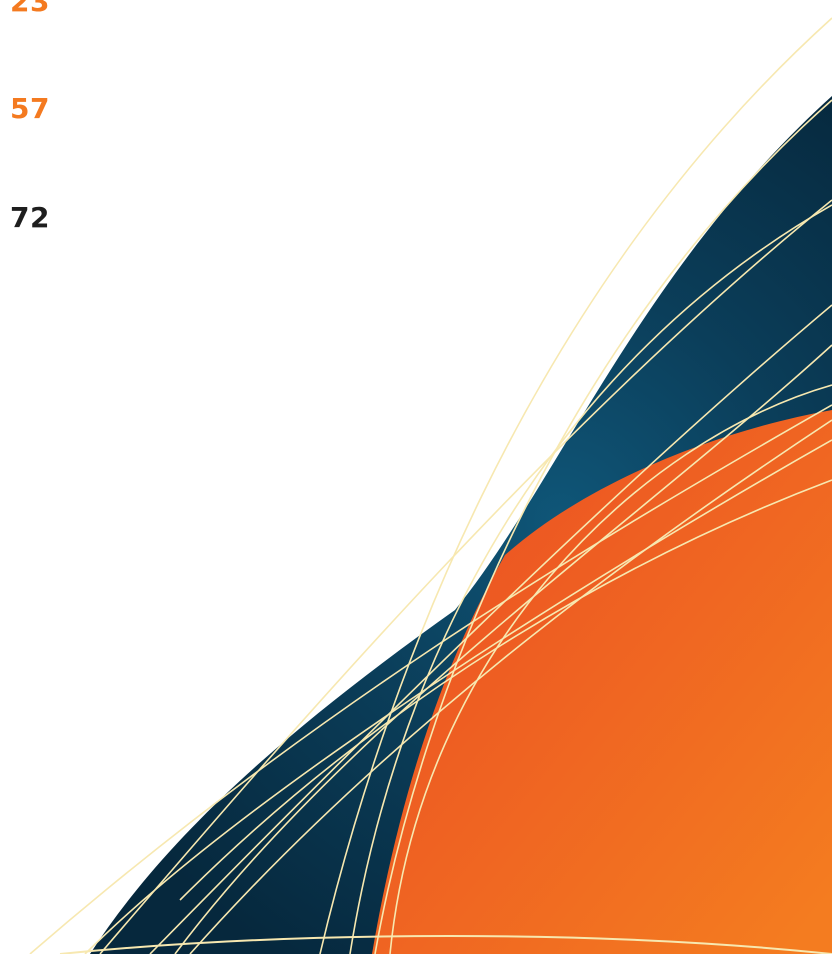 The width and height of the screenshot is (832, 954). I want to click on thread-line, so click(445, 944).